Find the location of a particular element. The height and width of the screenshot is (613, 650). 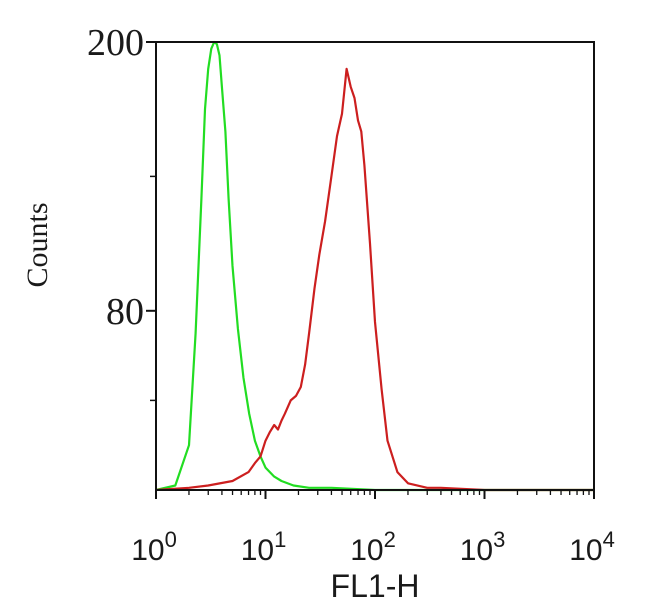

x-tick-label: 10¹ is located at coordinates (264, 547).